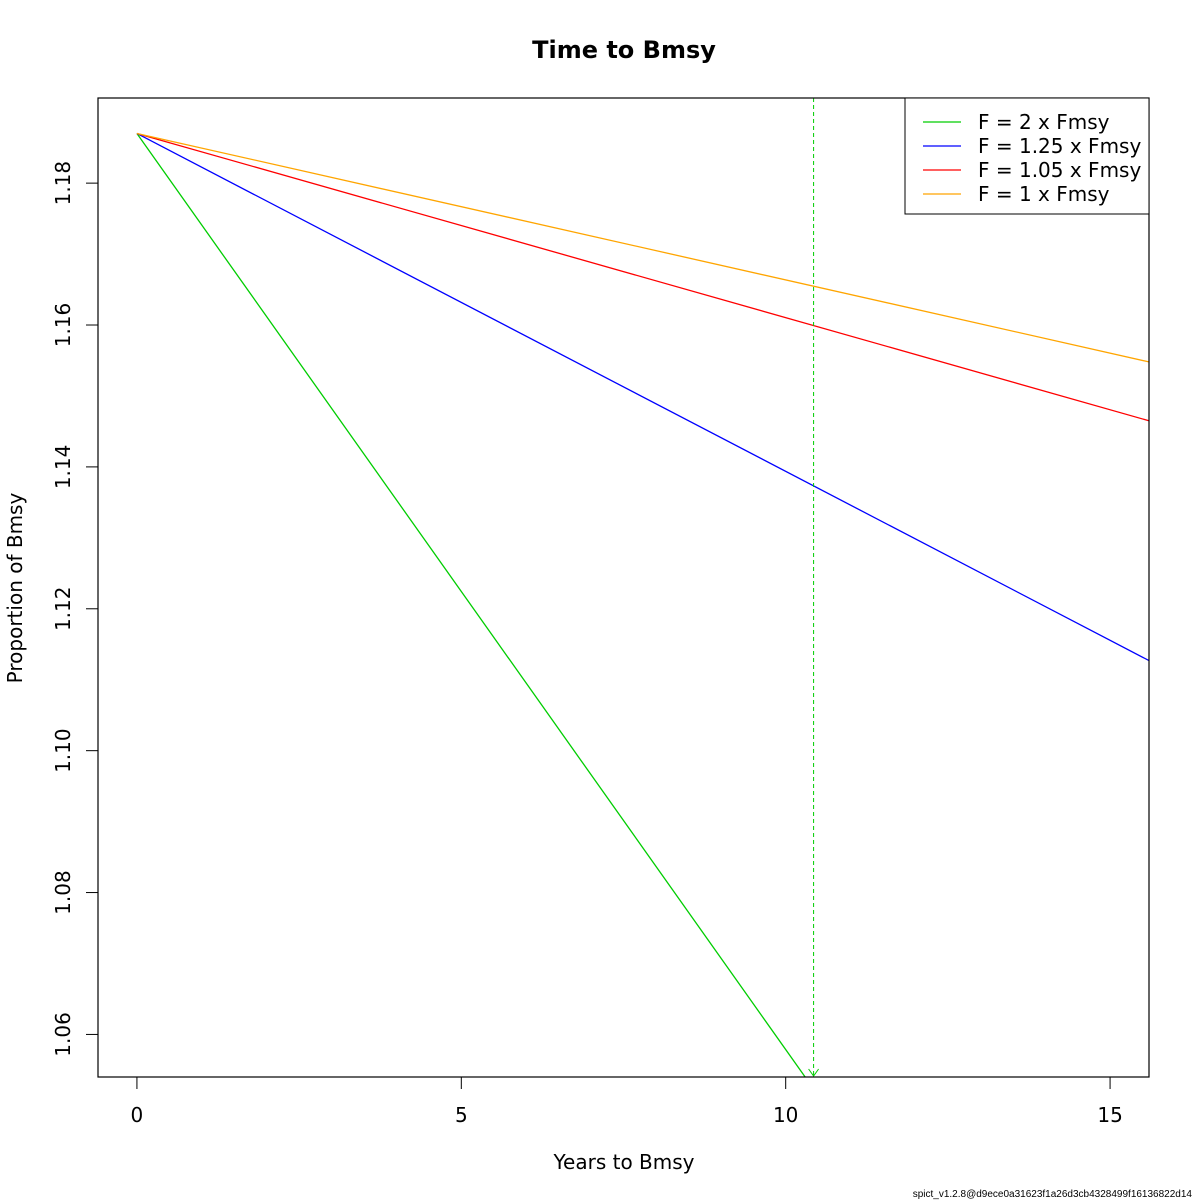 The image size is (1200, 1200). Describe the element at coordinates (63, 609) in the screenshot. I see `y-tick-label: 1.12` at that location.